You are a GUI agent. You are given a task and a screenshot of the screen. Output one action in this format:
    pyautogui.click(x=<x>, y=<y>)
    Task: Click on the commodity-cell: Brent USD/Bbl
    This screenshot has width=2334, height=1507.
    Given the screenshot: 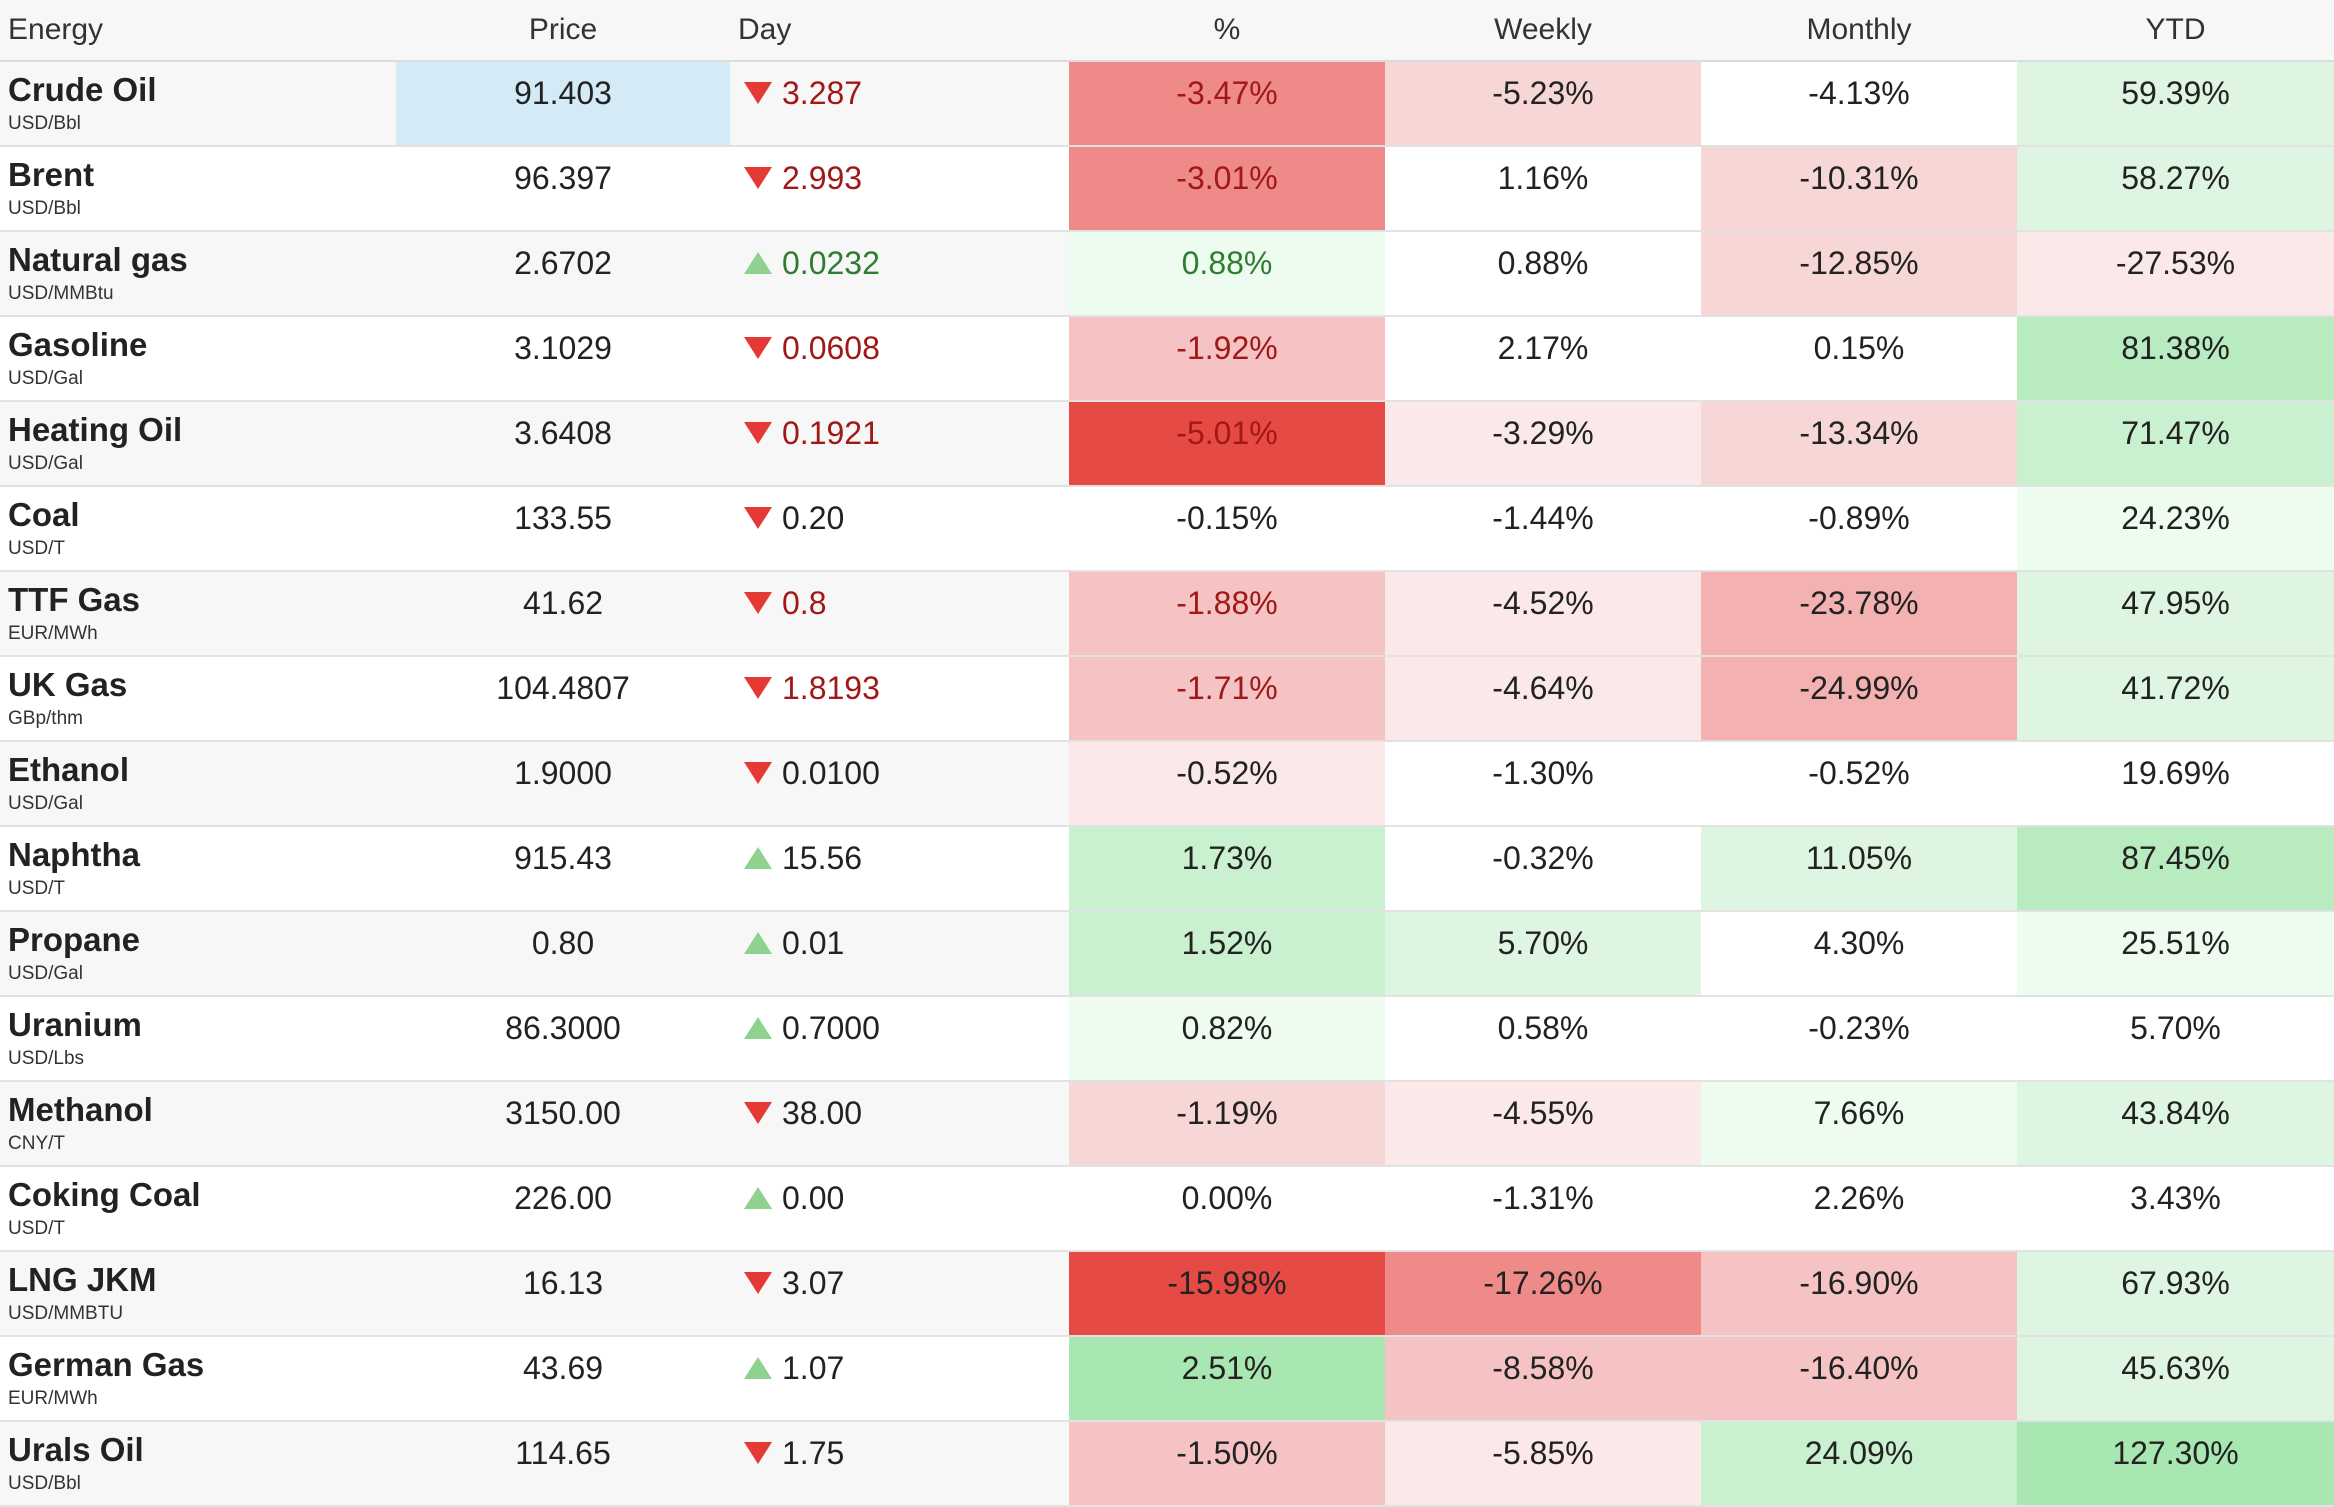 What is the action you would take?
    pyautogui.click(x=198, y=189)
    